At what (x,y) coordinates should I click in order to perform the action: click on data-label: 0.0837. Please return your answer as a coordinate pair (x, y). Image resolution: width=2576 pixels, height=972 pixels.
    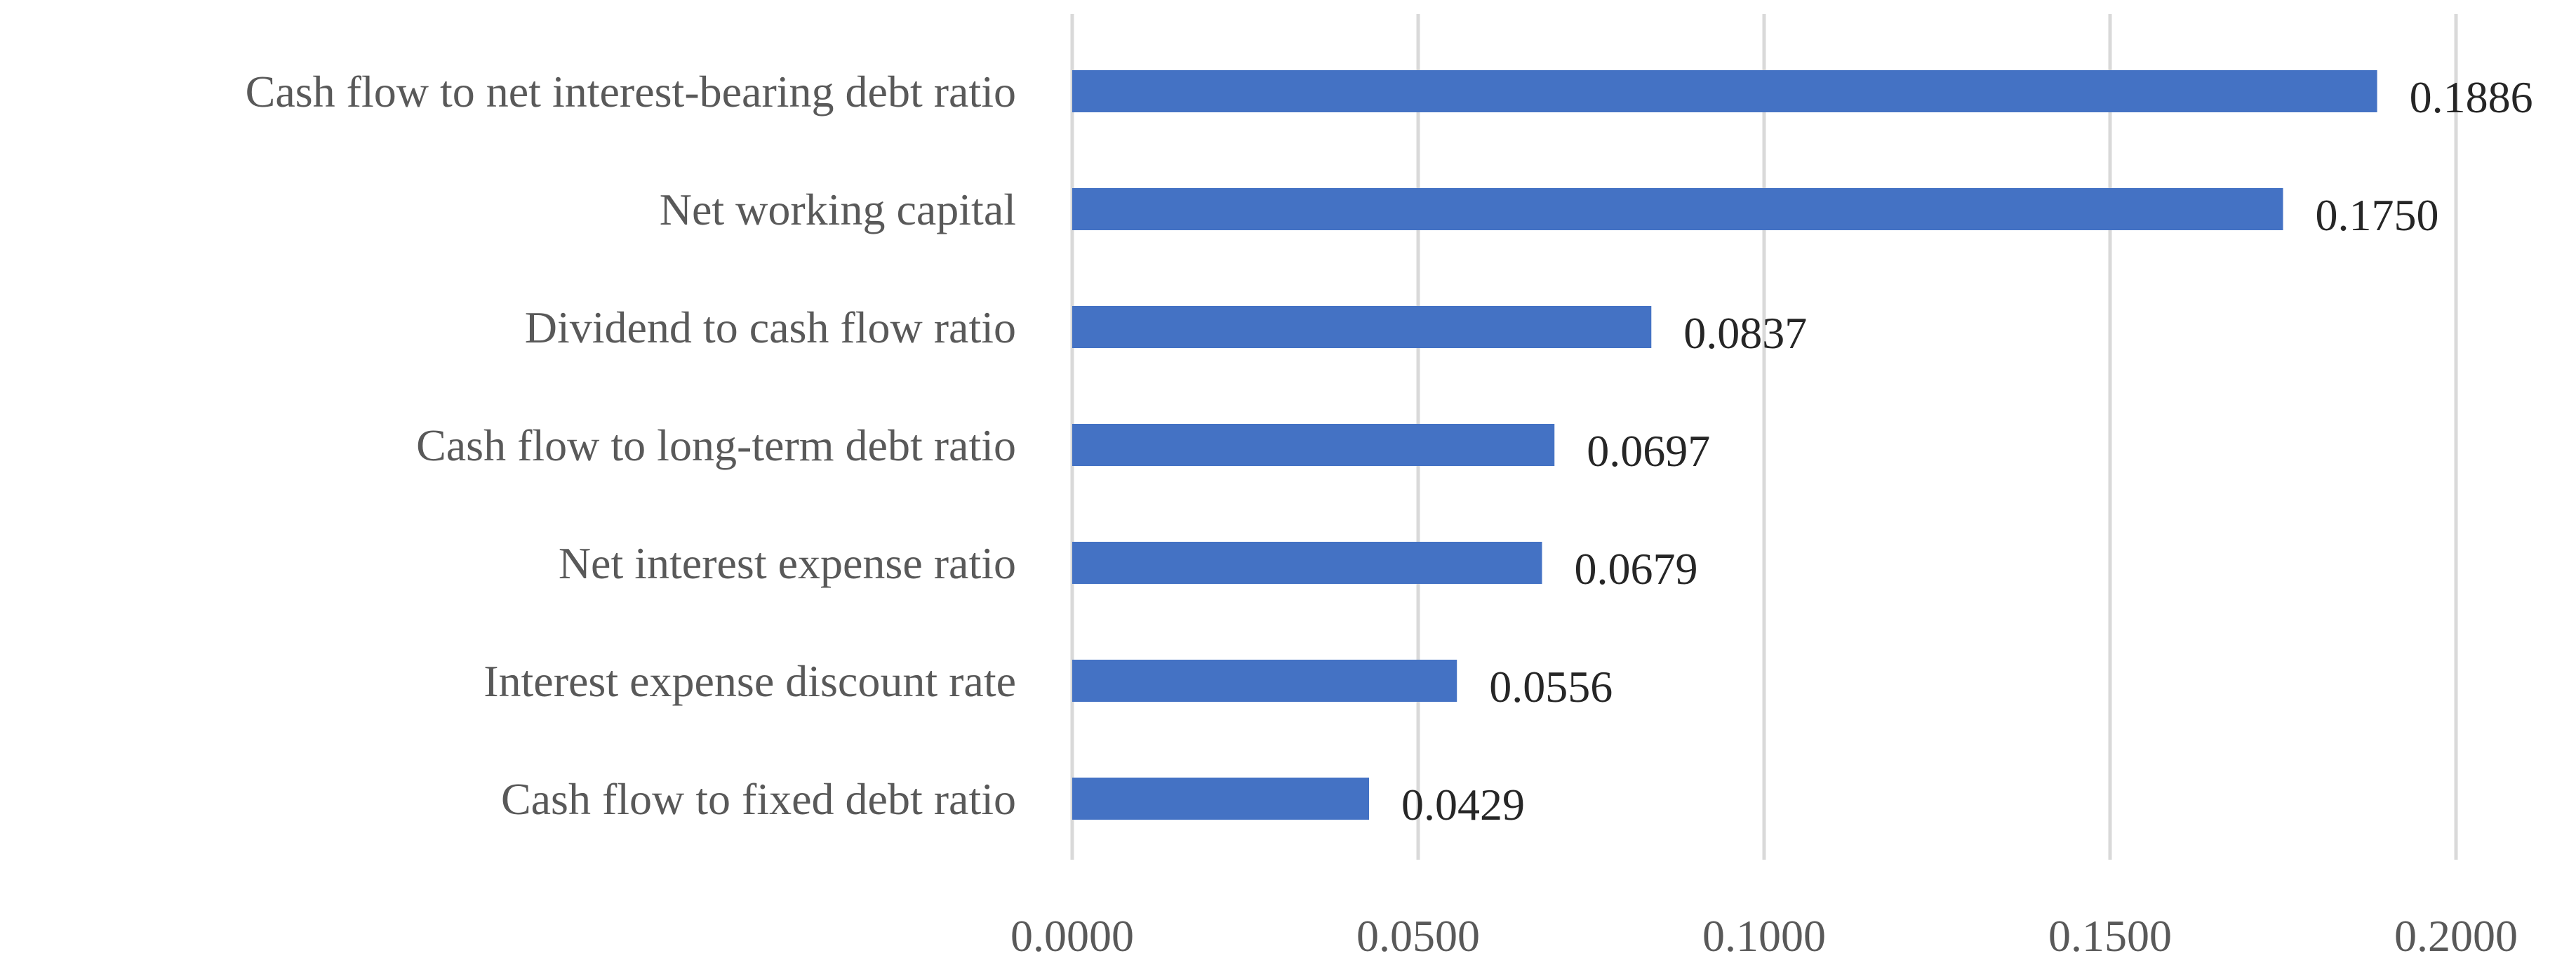
    Looking at the image, I should click on (1745, 333).